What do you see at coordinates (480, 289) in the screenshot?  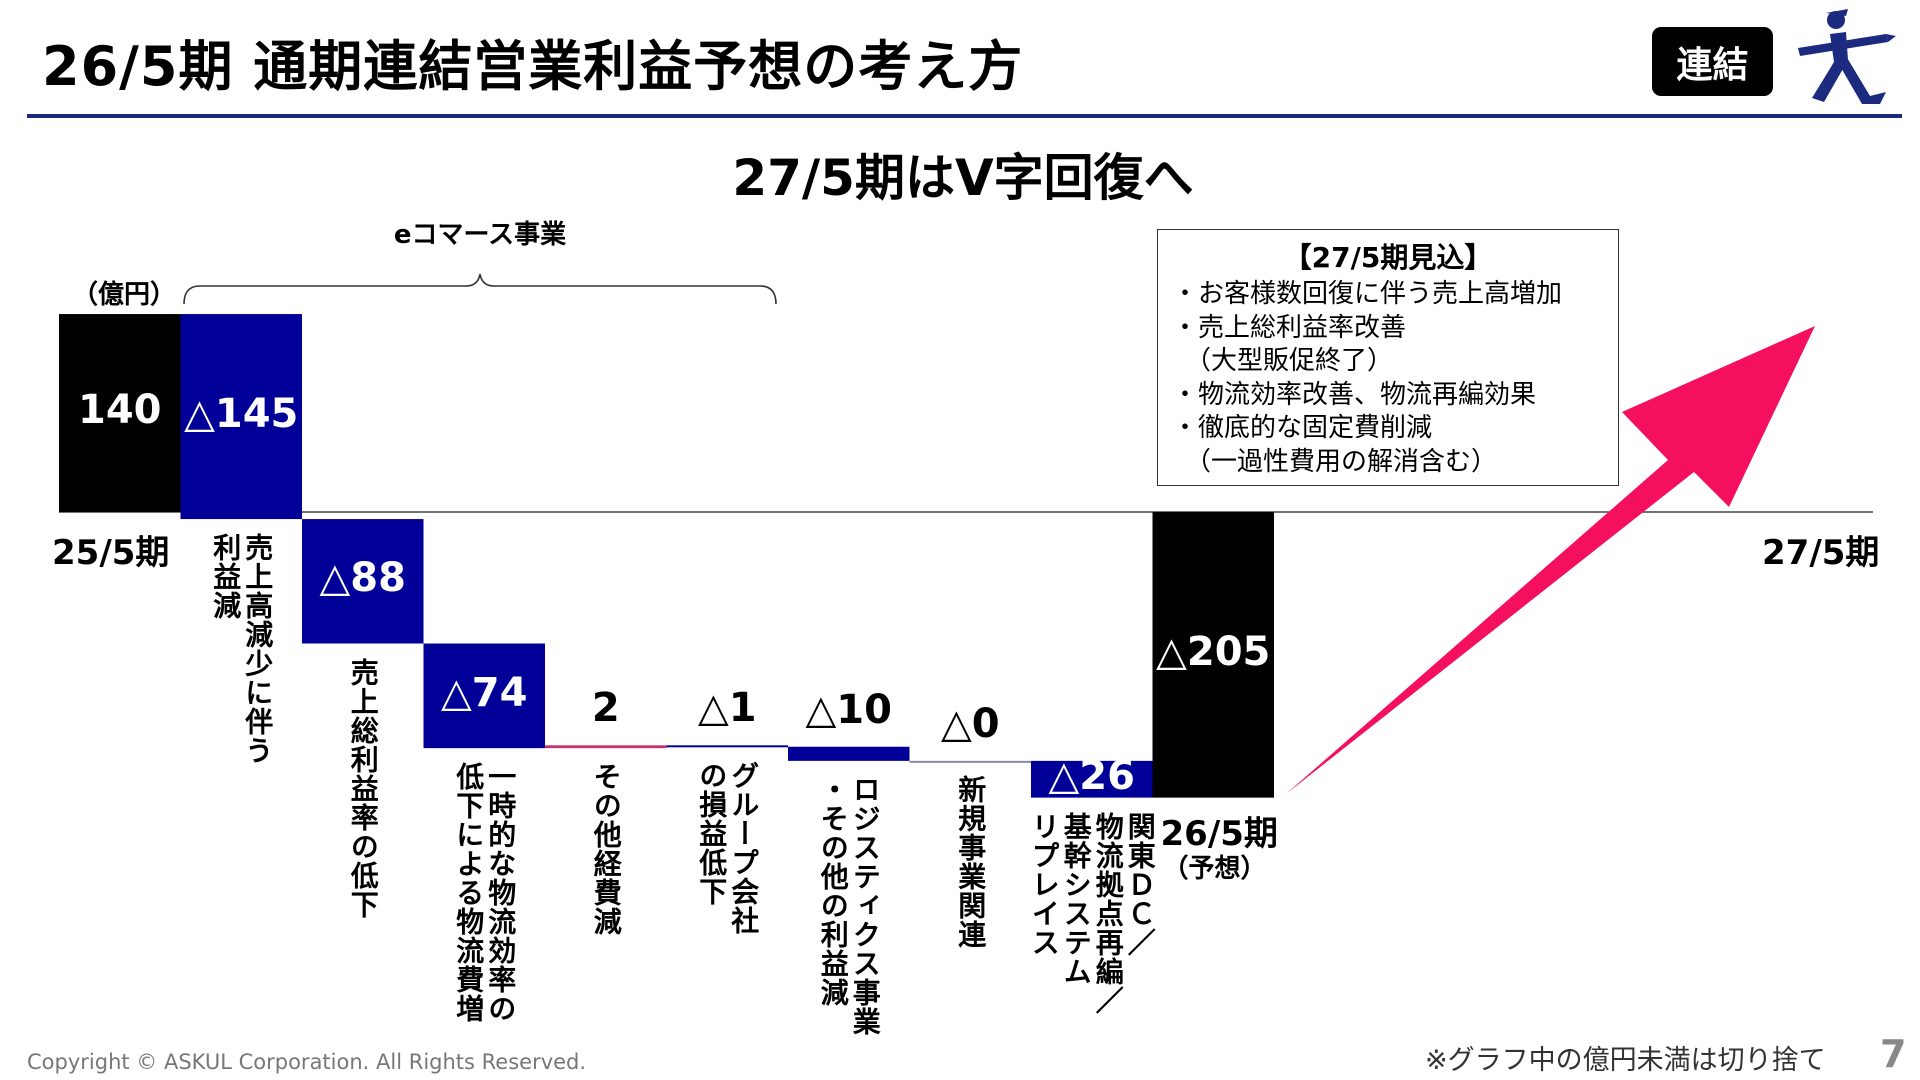 I see `segment-brace` at bounding box center [480, 289].